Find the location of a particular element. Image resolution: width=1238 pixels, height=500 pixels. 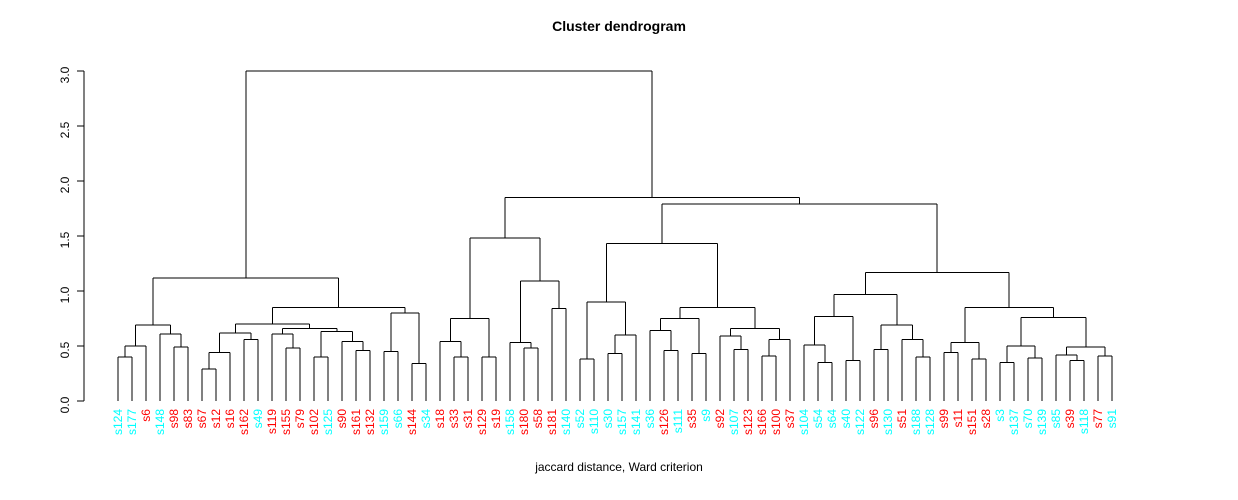

leaf-label: s16 is located at coordinates (230, 419).